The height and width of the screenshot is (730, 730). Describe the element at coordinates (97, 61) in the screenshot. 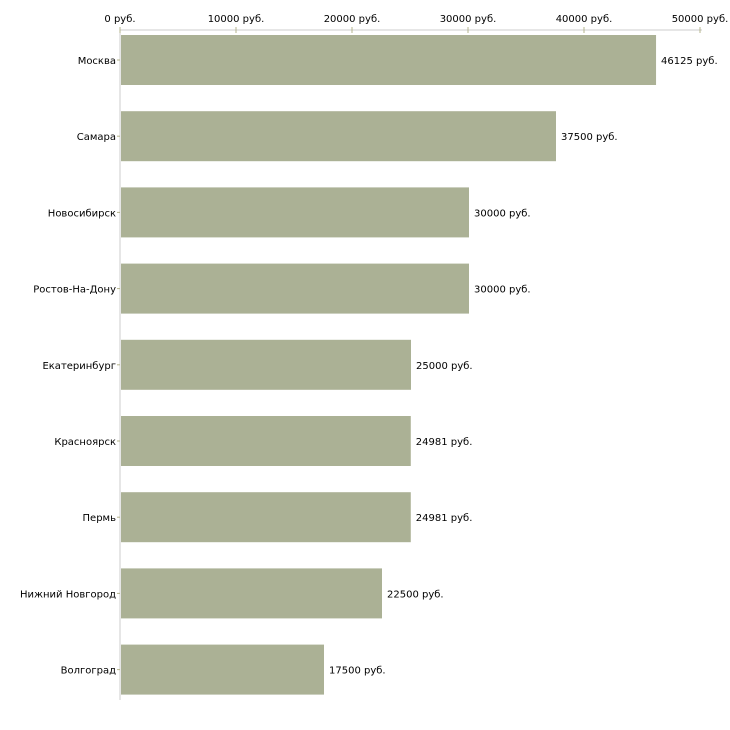

I see `category-label: Москва` at that location.